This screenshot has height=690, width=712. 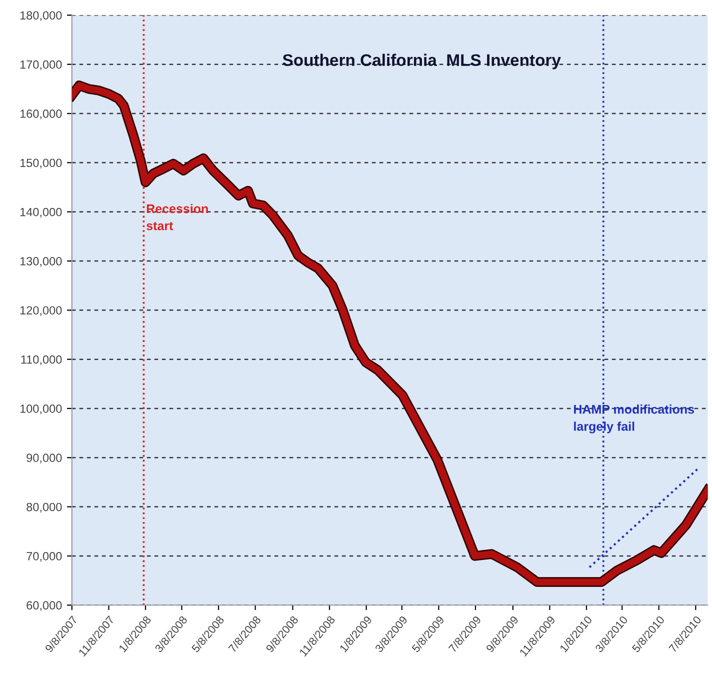 What do you see at coordinates (44, 557) in the screenshot?
I see `y-tick-label: 70,000` at bounding box center [44, 557].